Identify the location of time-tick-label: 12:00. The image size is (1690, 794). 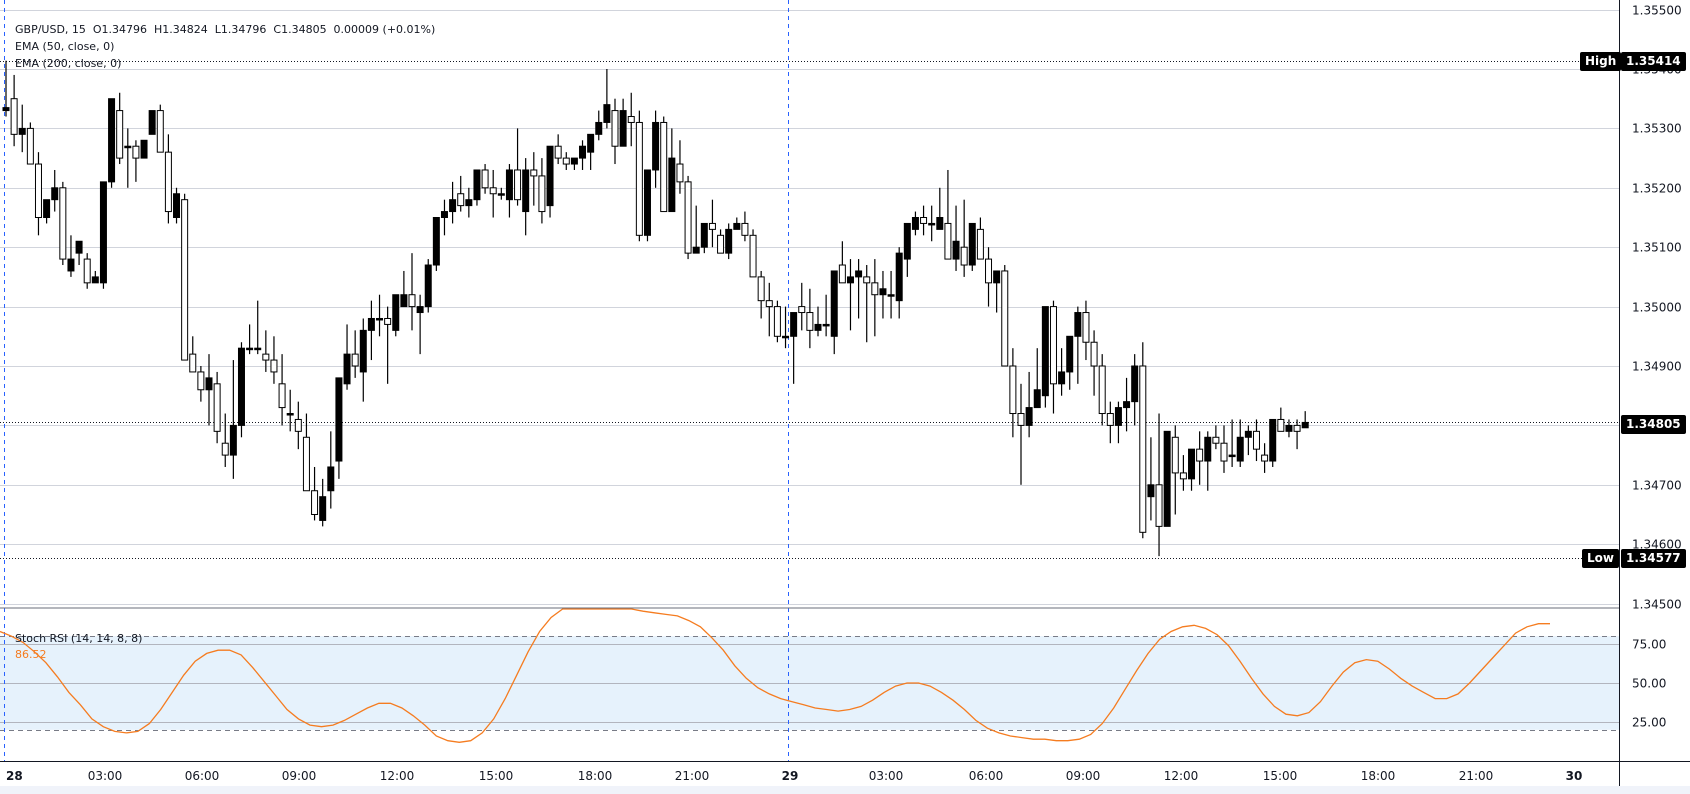
(1181, 776).